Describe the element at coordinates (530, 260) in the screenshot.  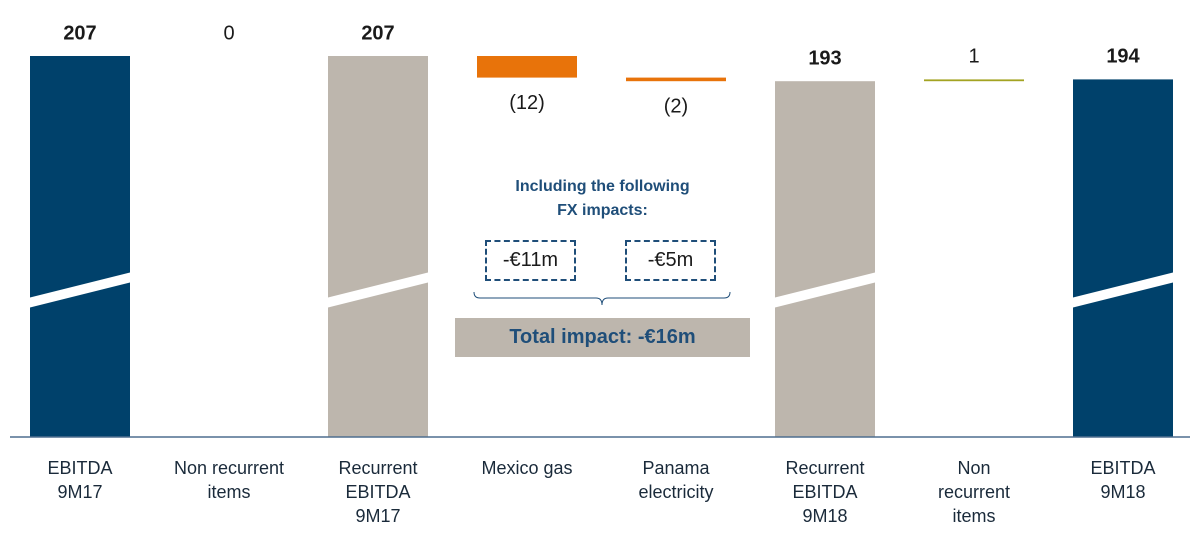
I see `impact-box: -€11m` at that location.